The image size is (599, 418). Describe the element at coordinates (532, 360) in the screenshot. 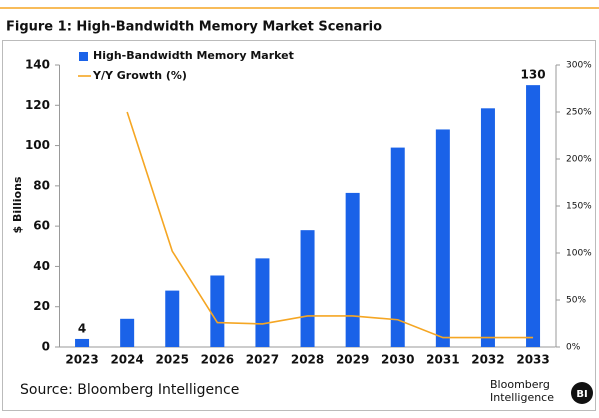

I see `x-tick-label: 2033` at that location.